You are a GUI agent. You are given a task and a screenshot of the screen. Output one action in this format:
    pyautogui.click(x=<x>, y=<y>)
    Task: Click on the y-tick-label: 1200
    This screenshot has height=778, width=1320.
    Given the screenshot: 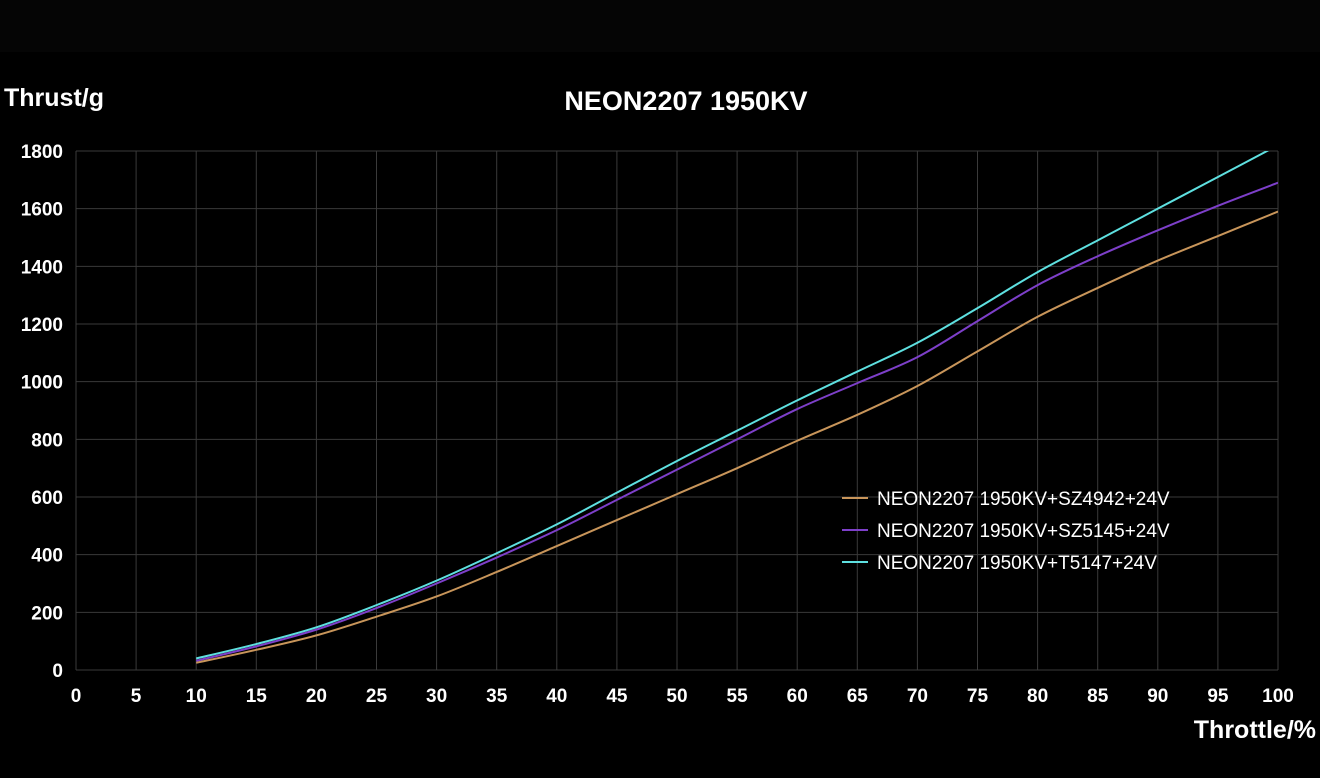 What is the action you would take?
    pyautogui.click(x=42, y=325)
    